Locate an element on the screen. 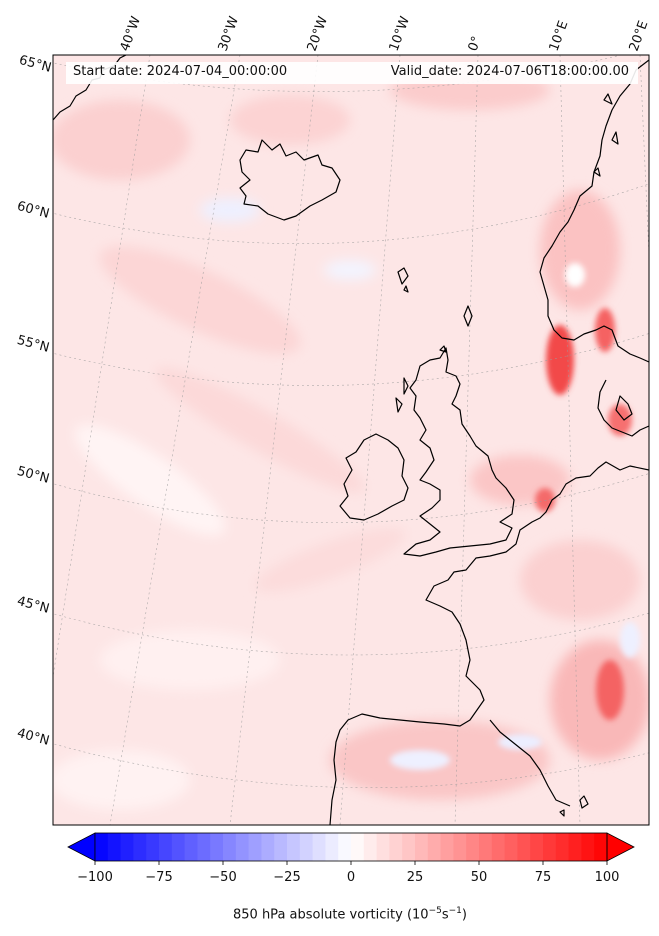 This screenshot has width=659, height=936. colorbar-tick-label: −25 is located at coordinates (286, 877).